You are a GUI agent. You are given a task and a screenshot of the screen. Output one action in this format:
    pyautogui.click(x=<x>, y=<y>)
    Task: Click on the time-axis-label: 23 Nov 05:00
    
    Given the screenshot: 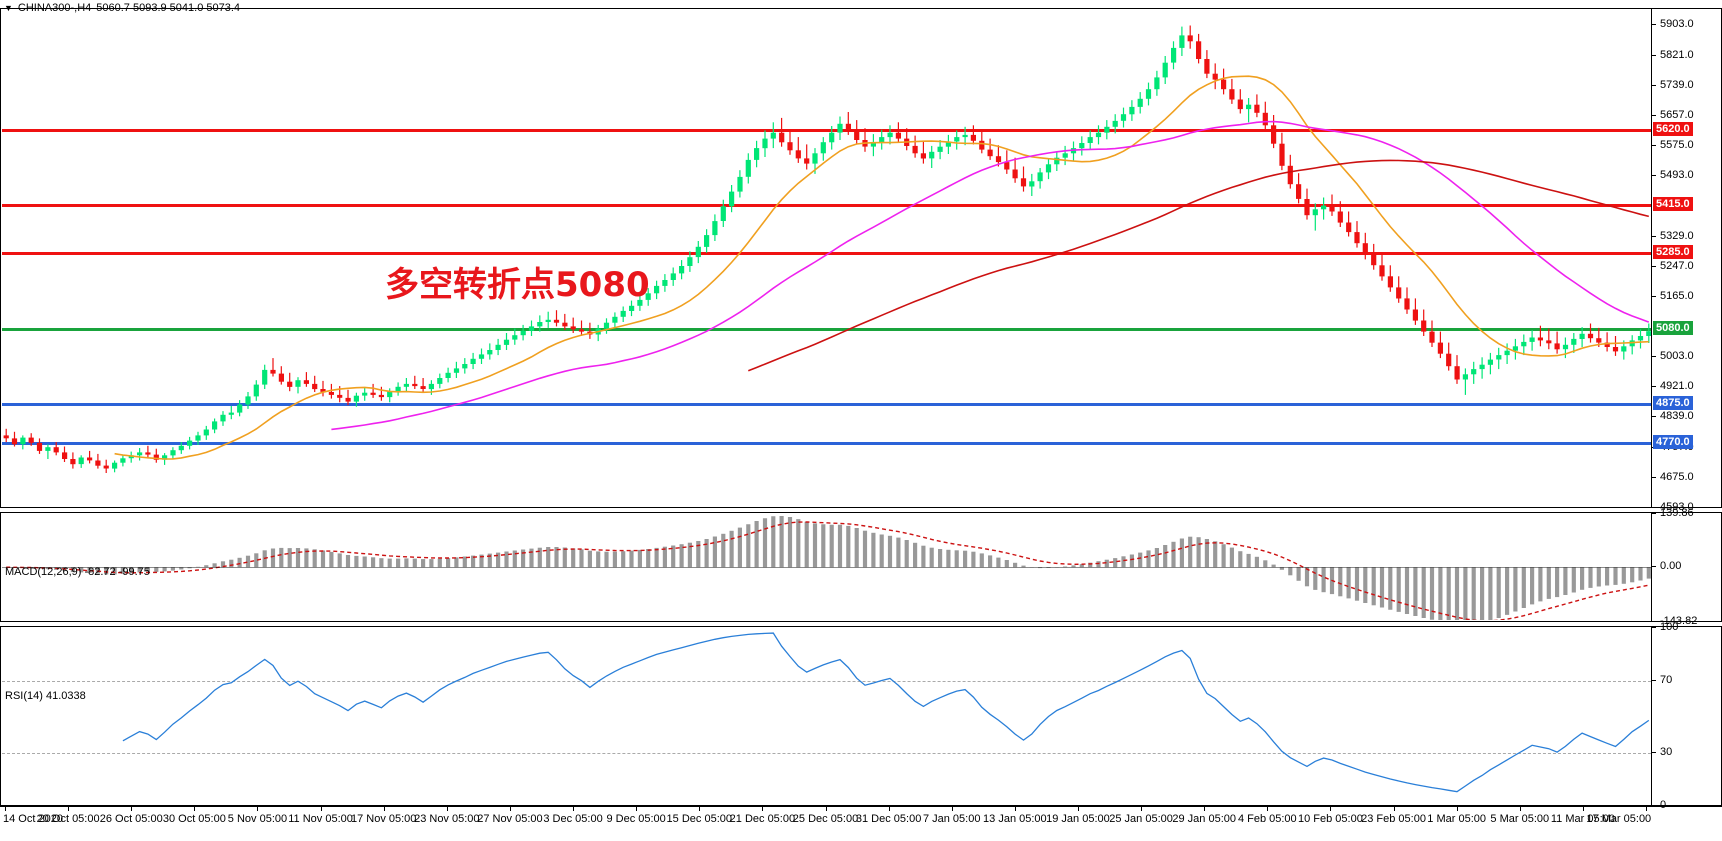 What is the action you would take?
    pyautogui.click(x=447, y=819)
    